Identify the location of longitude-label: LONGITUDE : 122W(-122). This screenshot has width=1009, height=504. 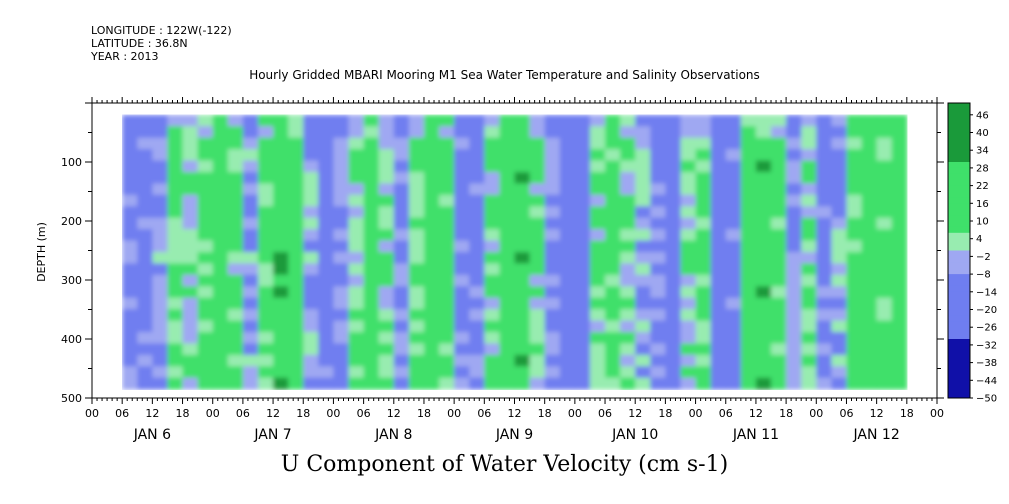
(161, 30).